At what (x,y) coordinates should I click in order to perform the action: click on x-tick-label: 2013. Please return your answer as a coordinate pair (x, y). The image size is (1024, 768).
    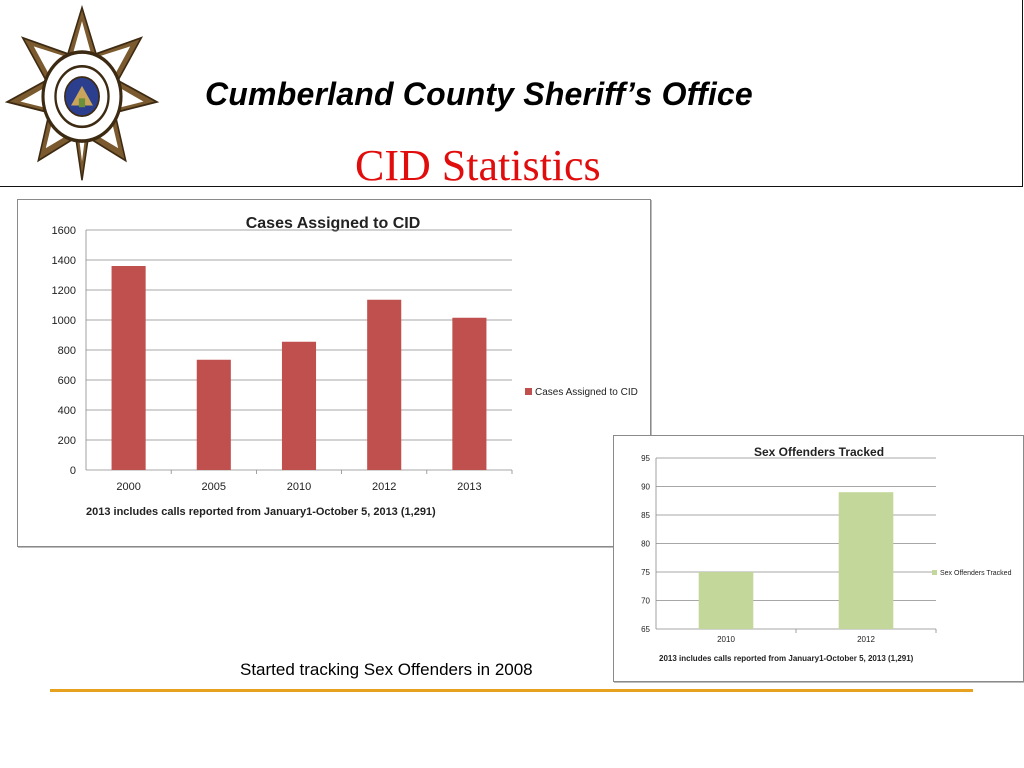
    Looking at the image, I should click on (469, 487).